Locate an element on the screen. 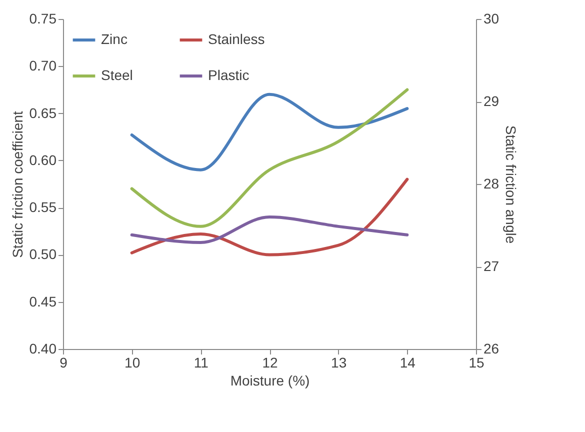 Image resolution: width=585 pixels, height=432 pixels. legend-label: Zinc is located at coordinates (114, 39).